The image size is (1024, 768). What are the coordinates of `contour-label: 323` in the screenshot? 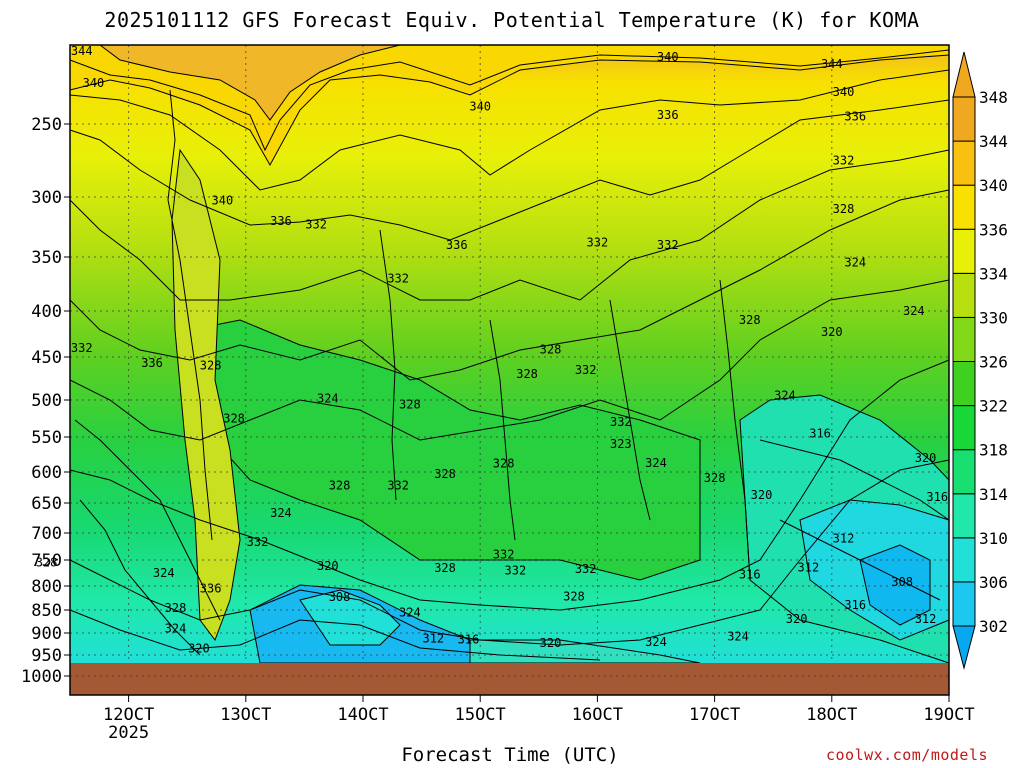 It's located at (621, 444).